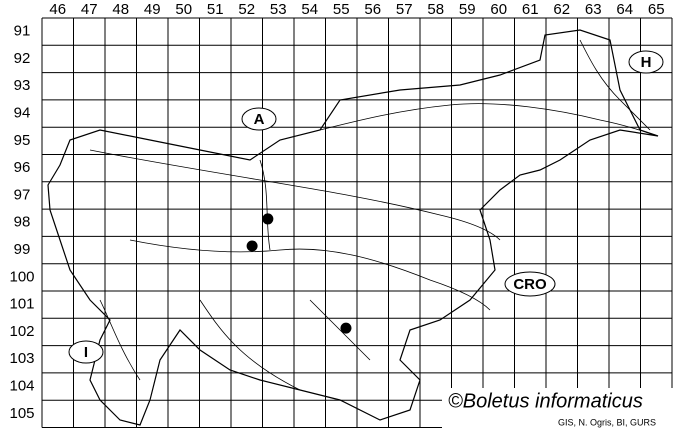 The height and width of the screenshot is (436, 680). I want to click on credit: GIS, N. Ogris, BI, GURS, so click(607, 422).